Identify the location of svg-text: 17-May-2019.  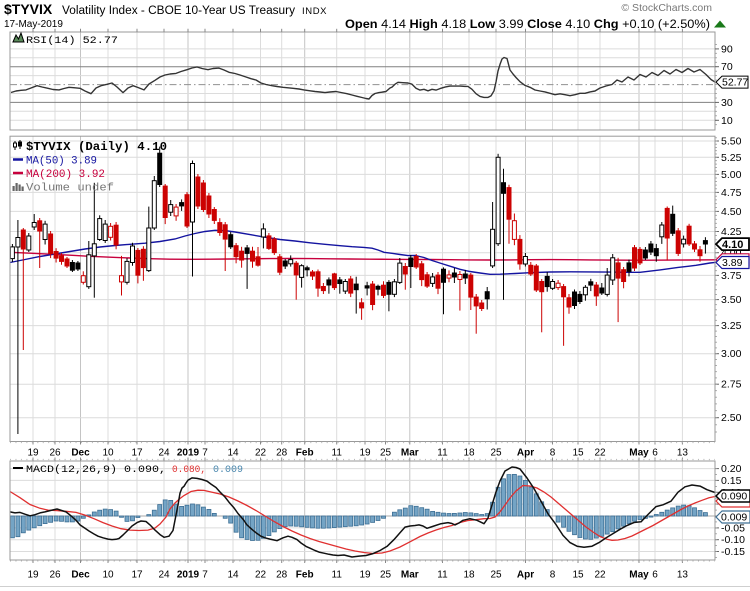
(33, 24).